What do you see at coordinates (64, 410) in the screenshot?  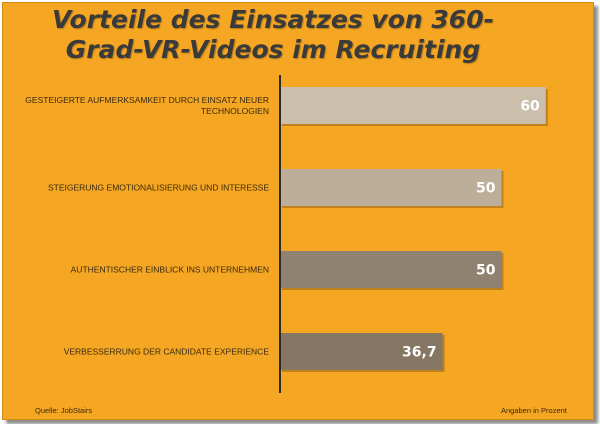 I see `source-note: Quelle: JobStairs` at bounding box center [64, 410].